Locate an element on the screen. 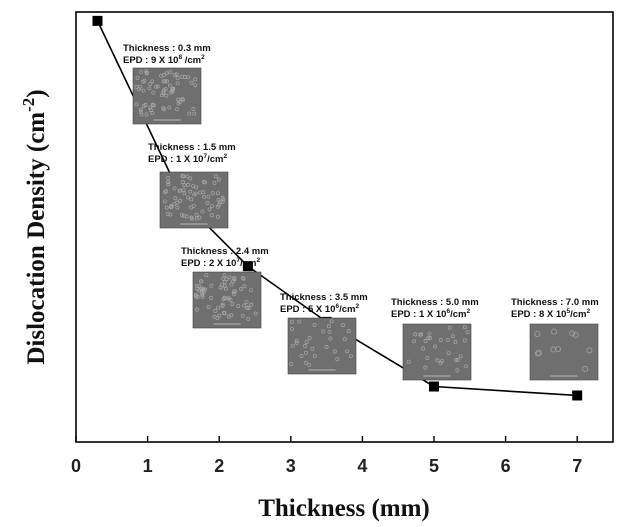 The width and height of the screenshot is (619, 527). epd-exponent: 8 is located at coordinates (180, 57).